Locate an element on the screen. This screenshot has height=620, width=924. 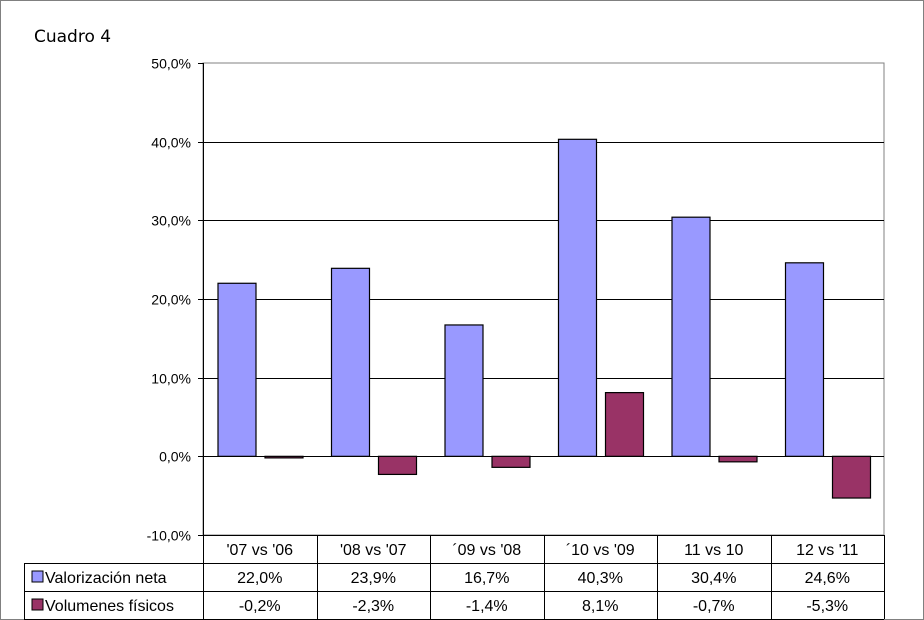
y-tick-label: 0,0% is located at coordinates (175, 457).